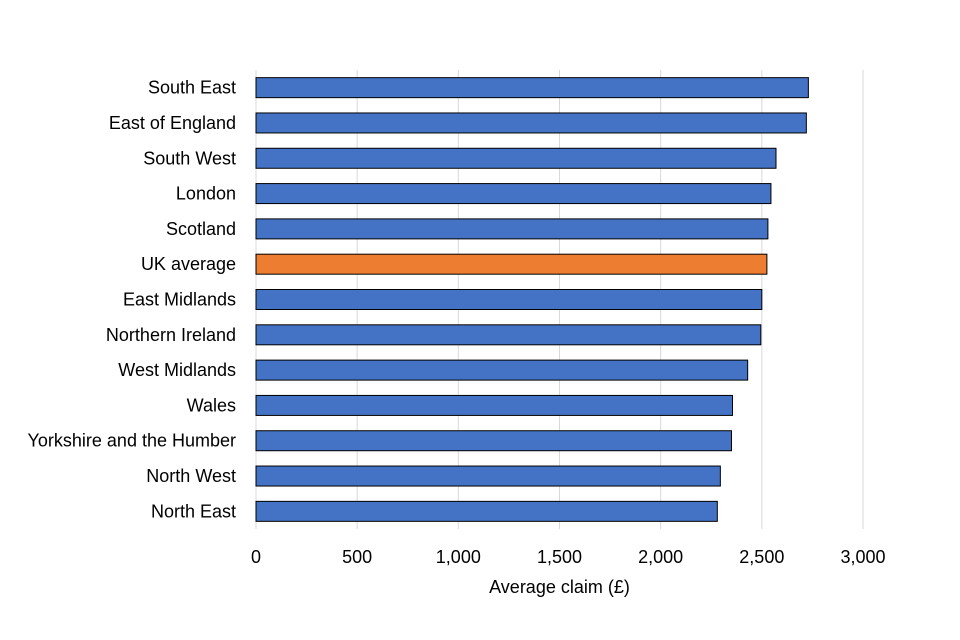  What do you see at coordinates (211, 405) in the screenshot?
I see `category-label: Wales` at bounding box center [211, 405].